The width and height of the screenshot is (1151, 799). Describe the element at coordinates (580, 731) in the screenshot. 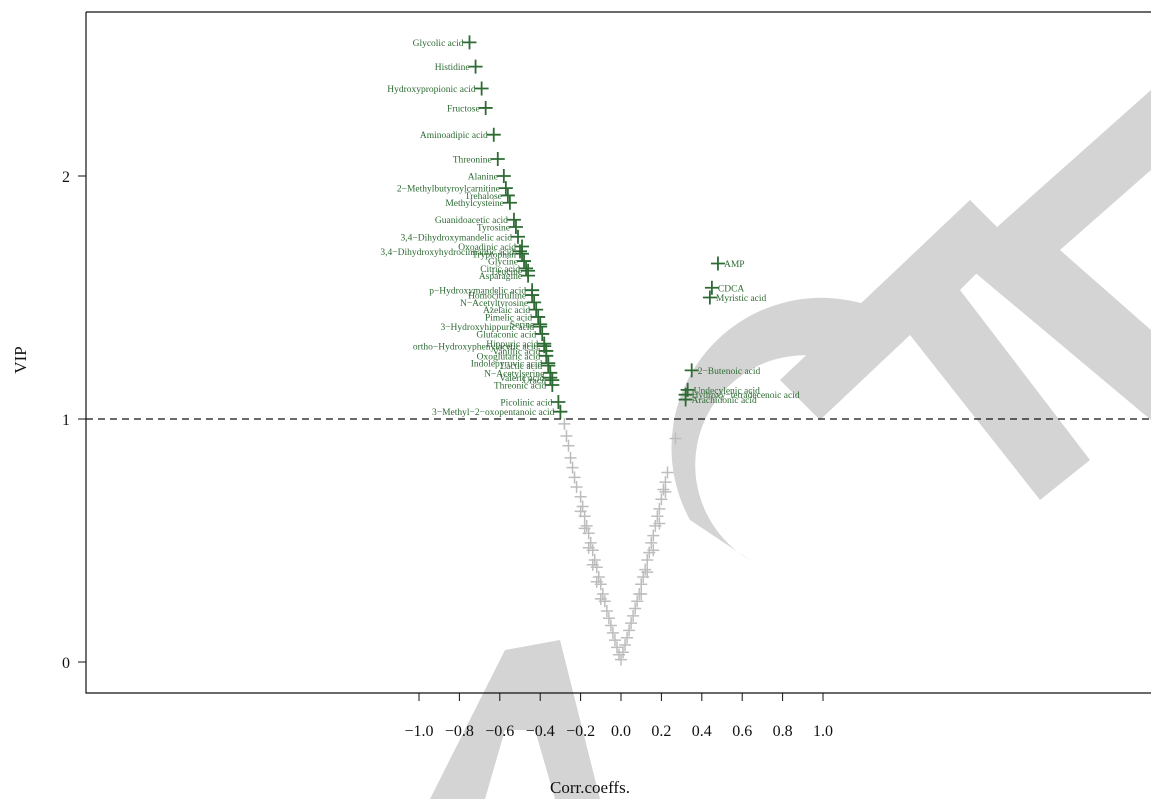

I see `x-tick-label: −0.2` at that location.